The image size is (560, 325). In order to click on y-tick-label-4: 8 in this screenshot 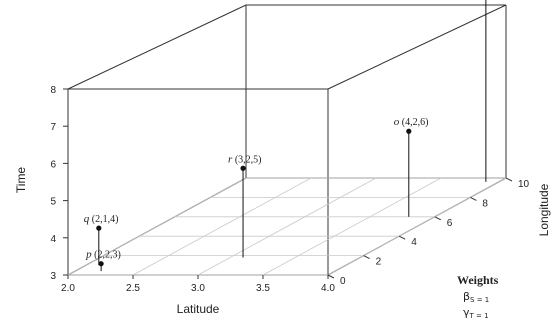, I will do `click(485, 203)`.